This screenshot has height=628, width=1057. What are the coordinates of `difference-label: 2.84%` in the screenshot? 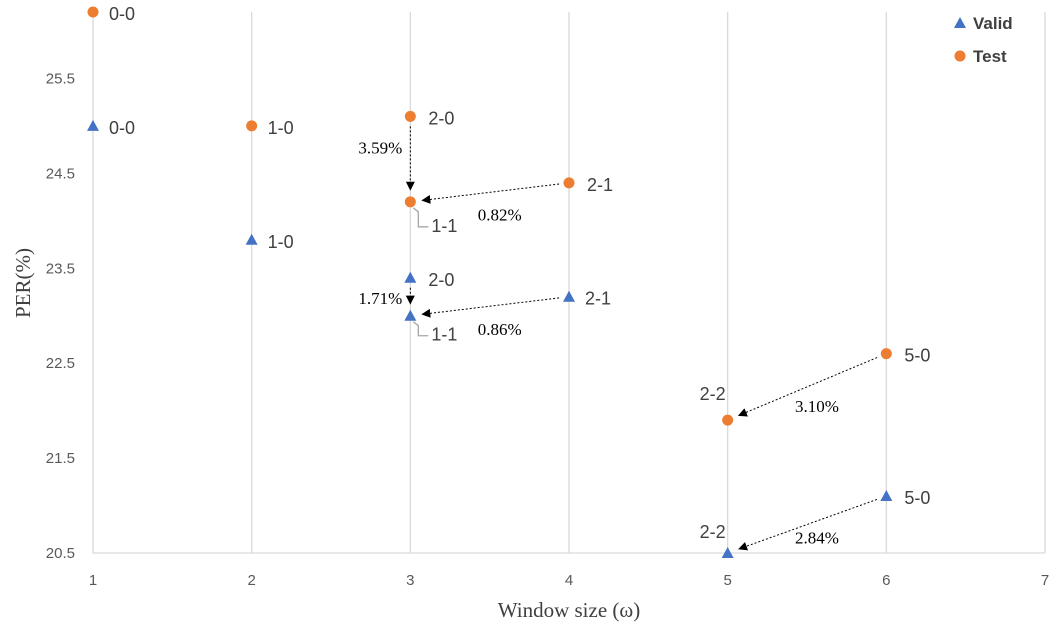 It's located at (817, 538).